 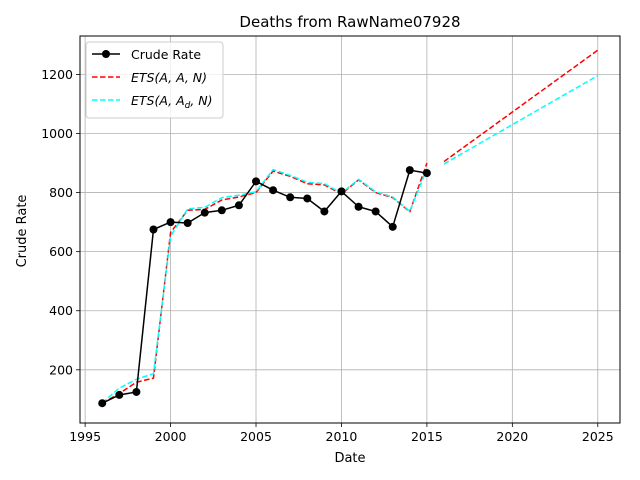 What do you see at coordinates (349, 458) in the screenshot?
I see `x-axis-label: Date` at bounding box center [349, 458].